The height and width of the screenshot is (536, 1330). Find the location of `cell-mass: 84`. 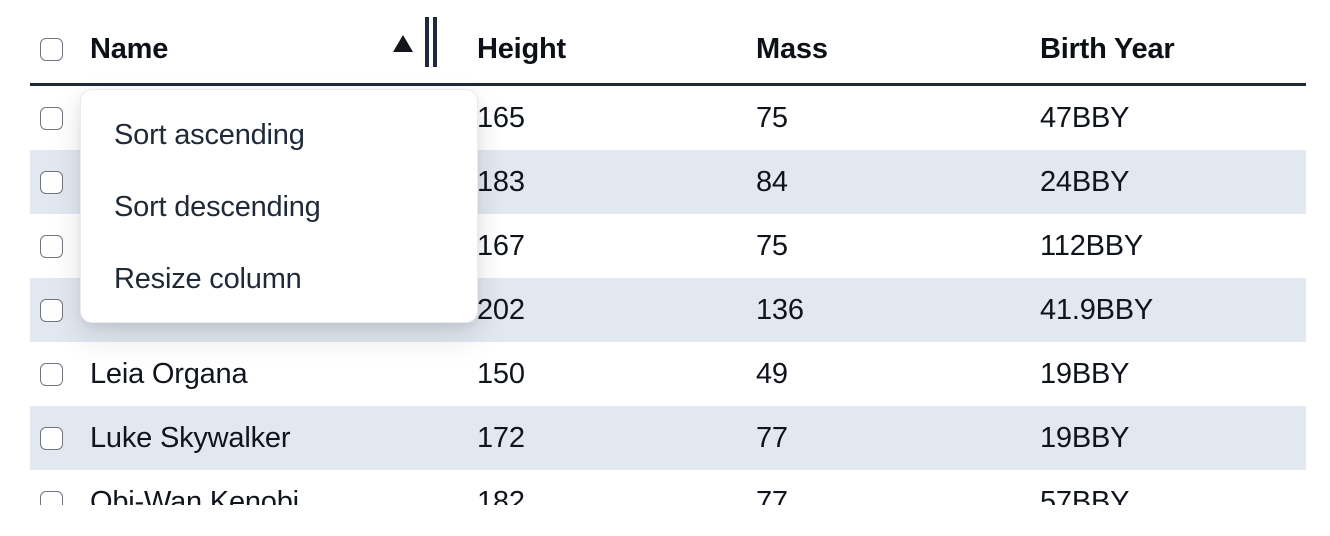

cell-mass: 84 is located at coordinates (772, 181).